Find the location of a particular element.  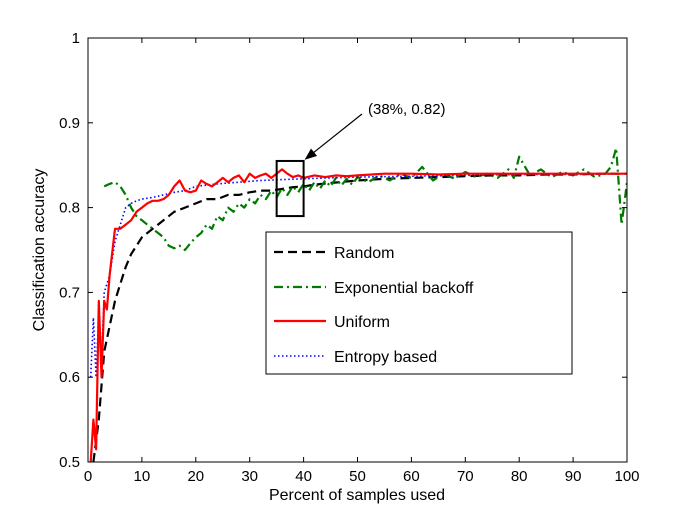

annotation-box is located at coordinates (290, 188).